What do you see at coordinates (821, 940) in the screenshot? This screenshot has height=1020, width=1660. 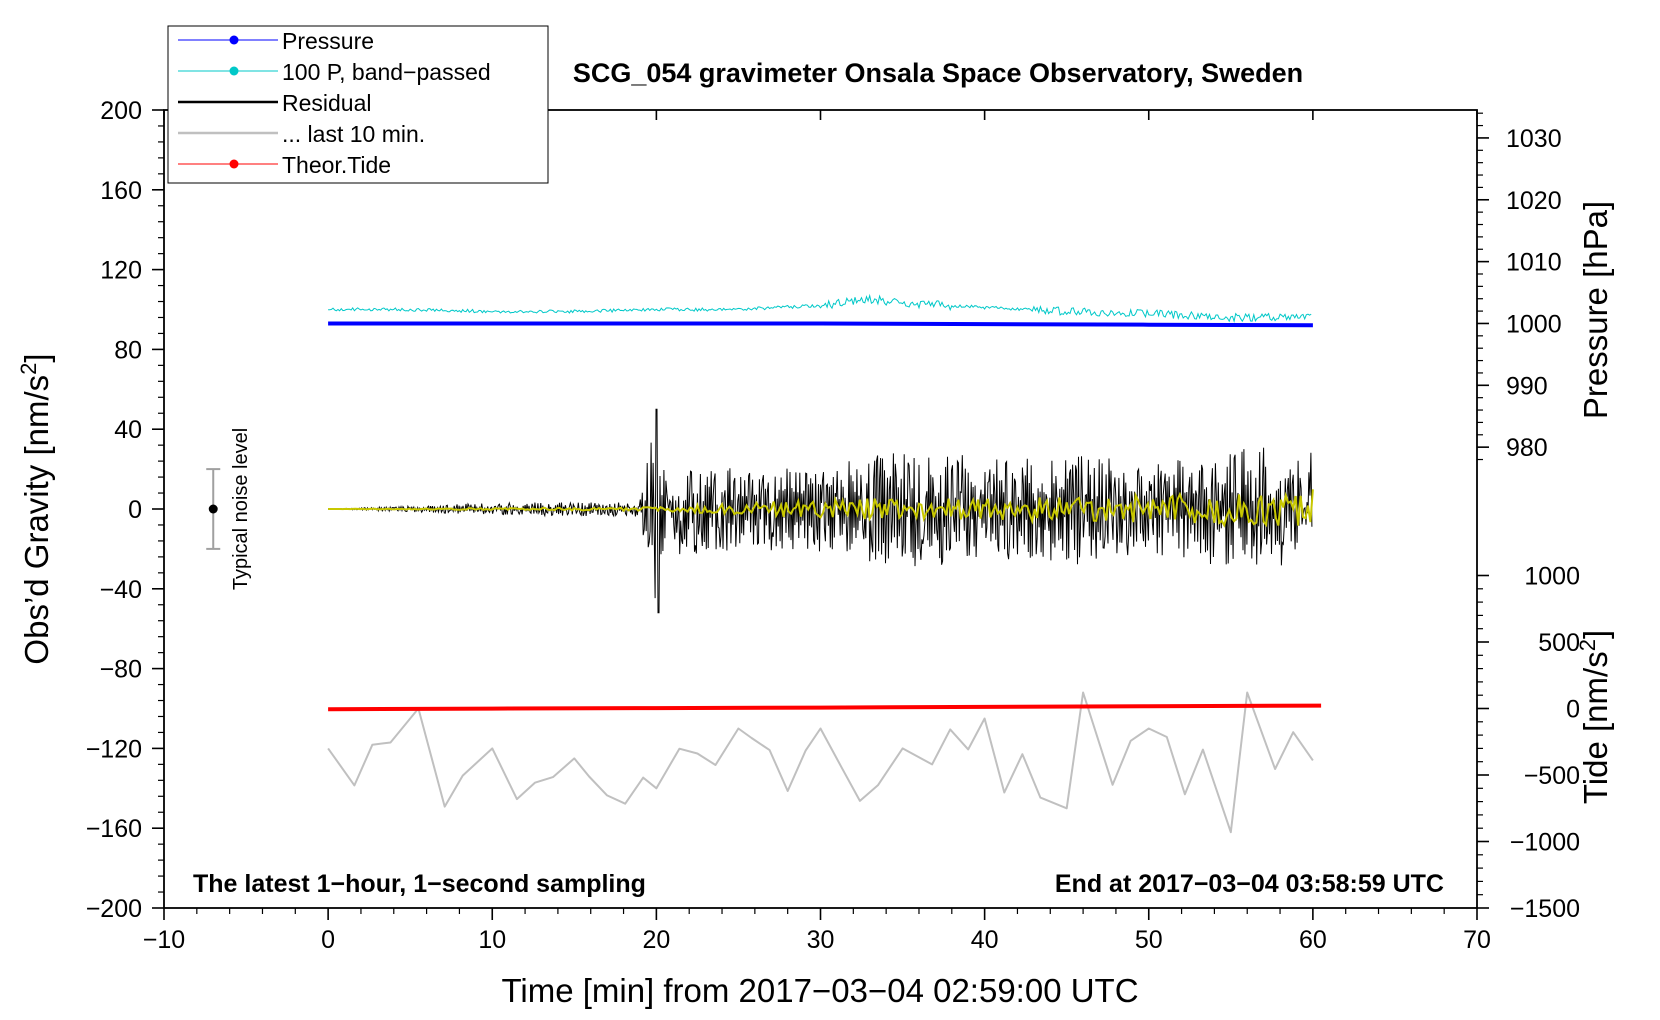 I see `x-tick-label: 30` at bounding box center [821, 940].